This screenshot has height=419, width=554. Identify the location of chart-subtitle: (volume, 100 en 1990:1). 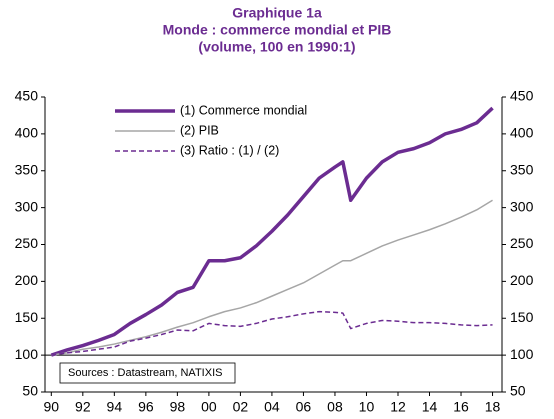
(276, 47).